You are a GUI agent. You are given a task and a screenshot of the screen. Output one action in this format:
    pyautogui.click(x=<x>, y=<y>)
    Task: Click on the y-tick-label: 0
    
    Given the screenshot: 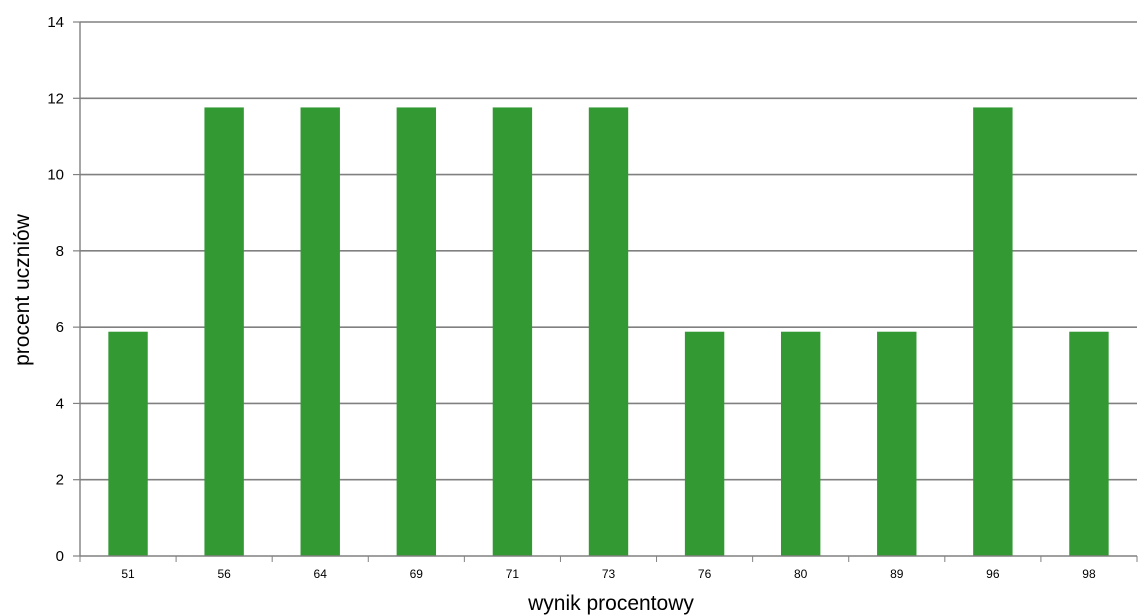 What is the action you would take?
    pyautogui.click(x=60, y=556)
    